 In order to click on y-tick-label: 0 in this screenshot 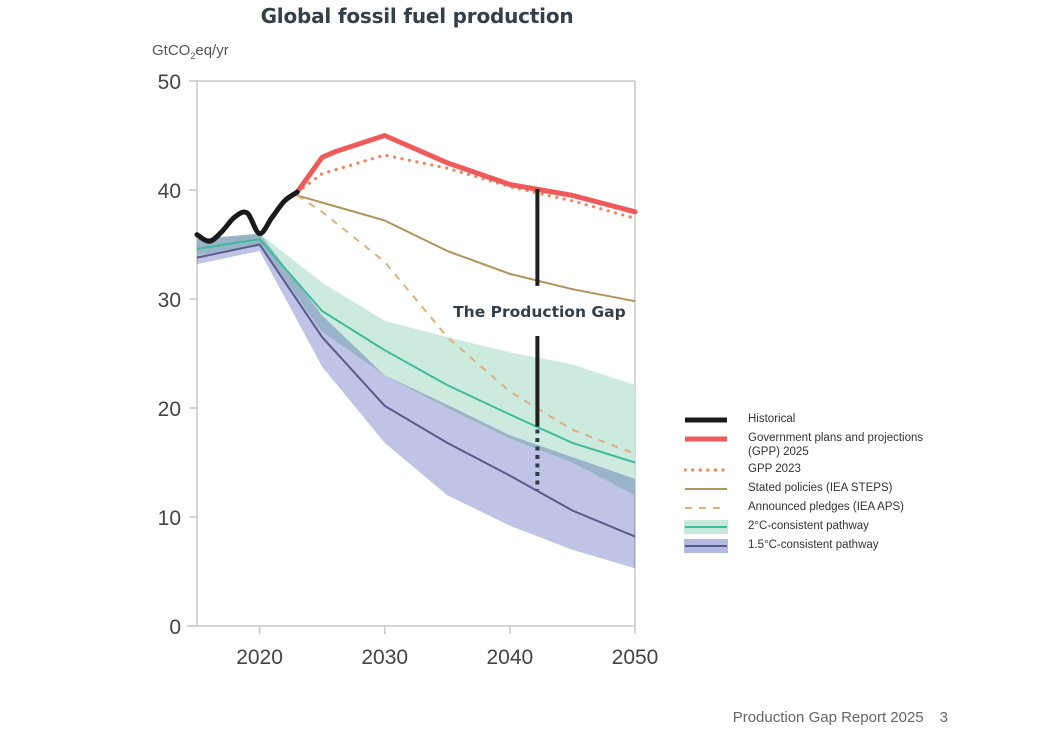, I will do `click(175, 627)`.